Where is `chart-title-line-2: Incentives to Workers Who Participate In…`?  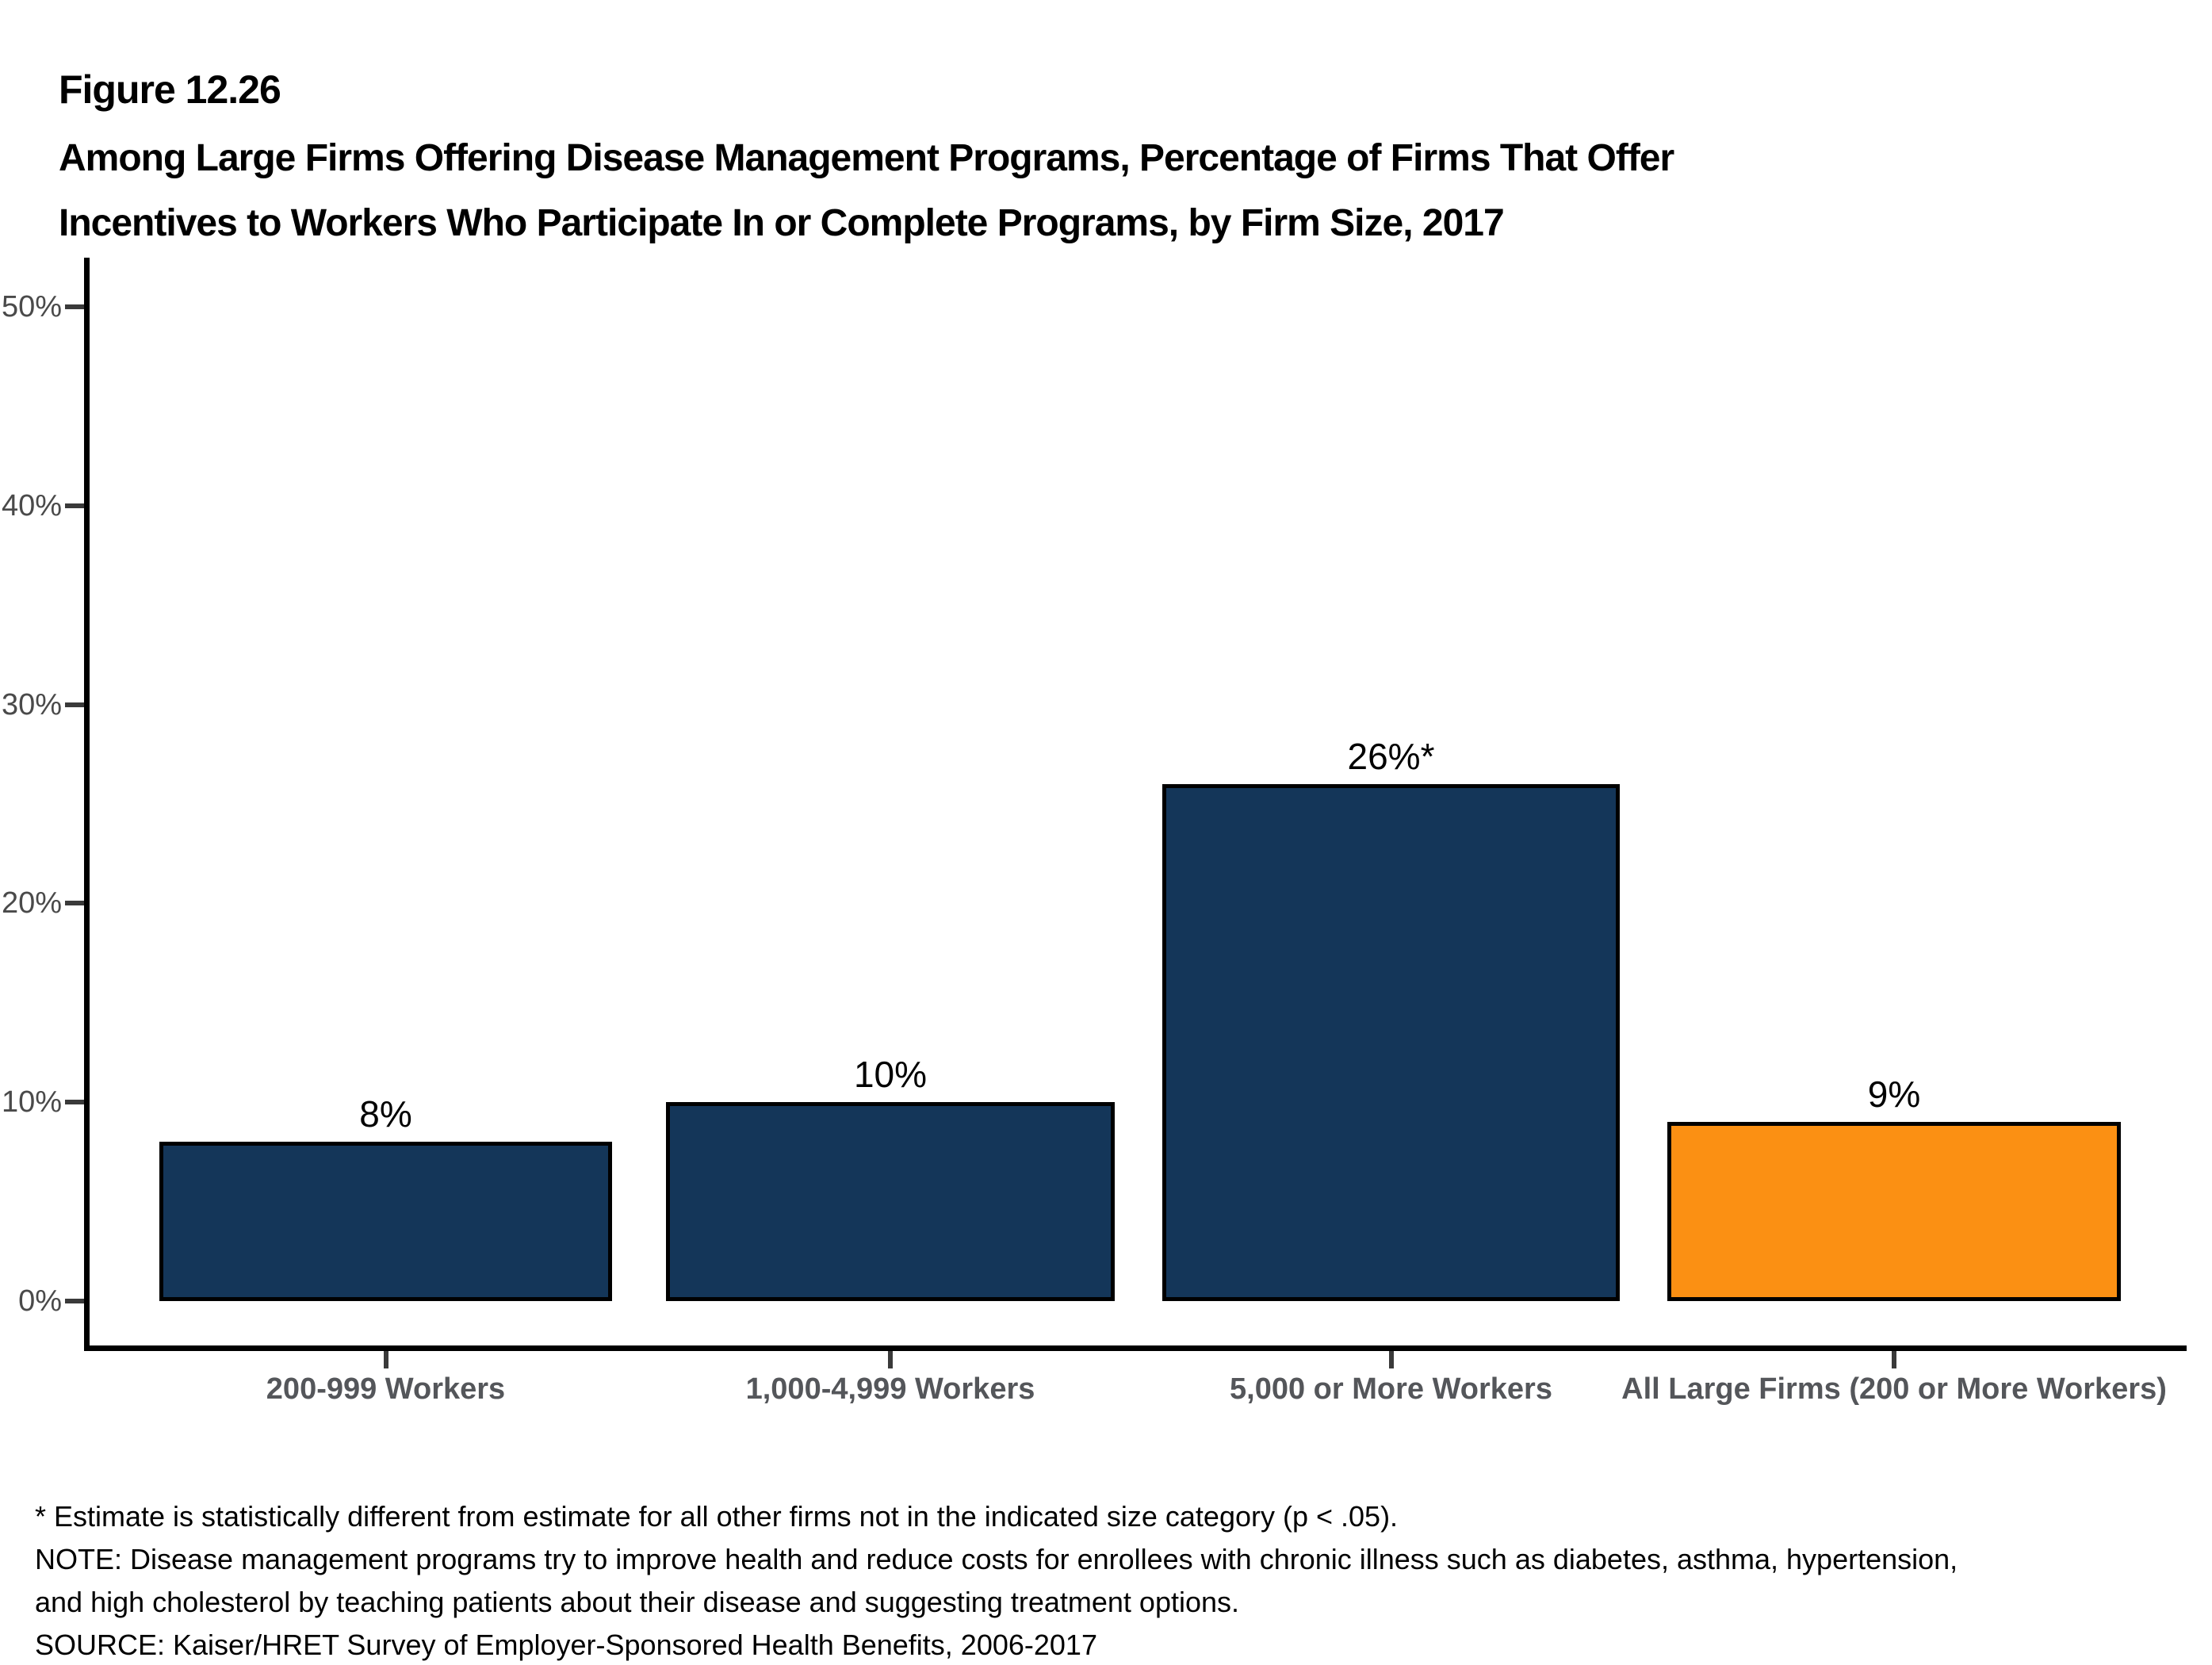 chart-title-line-2: Incentives to Workers Who Participate In… is located at coordinates (782, 223).